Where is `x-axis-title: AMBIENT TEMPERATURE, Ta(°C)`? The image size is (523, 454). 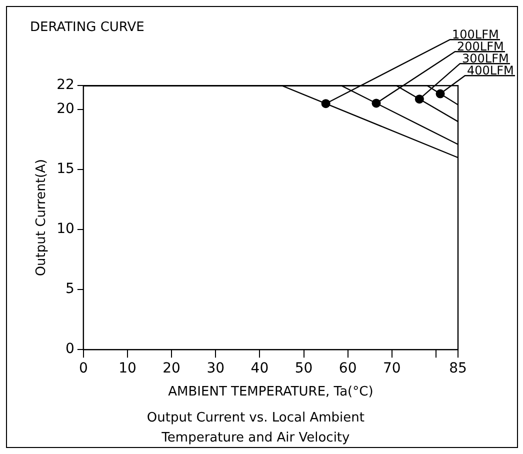 x-axis-title: AMBIENT TEMPERATURE, Ta(°C) is located at coordinates (271, 392).